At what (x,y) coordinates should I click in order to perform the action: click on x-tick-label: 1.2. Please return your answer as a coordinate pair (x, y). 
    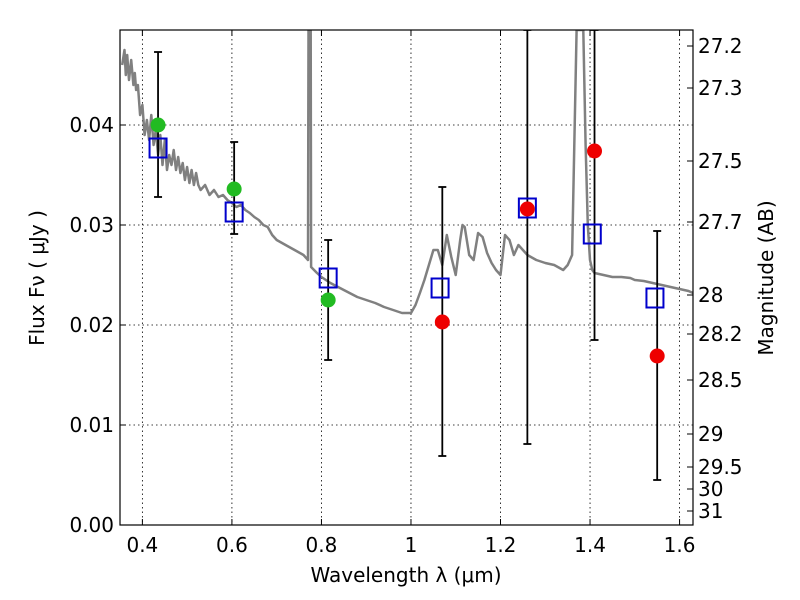
    Looking at the image, I should click on (501, 545).